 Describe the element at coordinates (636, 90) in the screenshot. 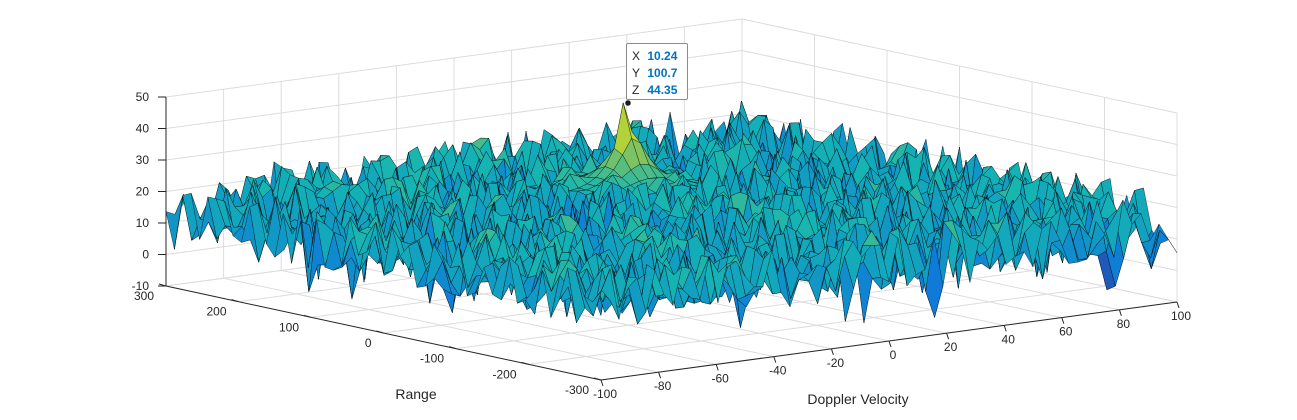

I see `data-tip-z-key: Z` at that location.